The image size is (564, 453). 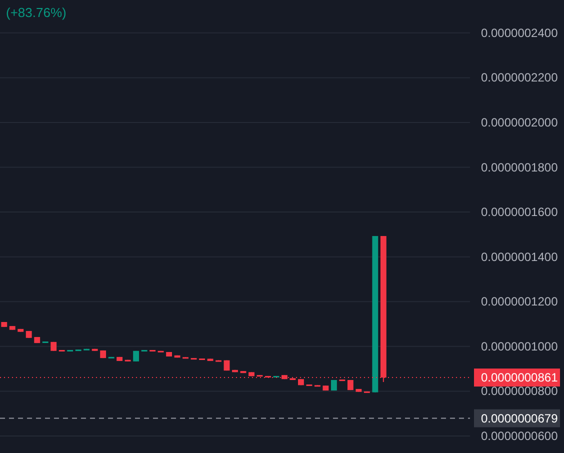 What do you see at coordinates (519, 301) in the screenshot?
I see `y-tick-label: 0.0000001200` at bounding box center [519, 301].